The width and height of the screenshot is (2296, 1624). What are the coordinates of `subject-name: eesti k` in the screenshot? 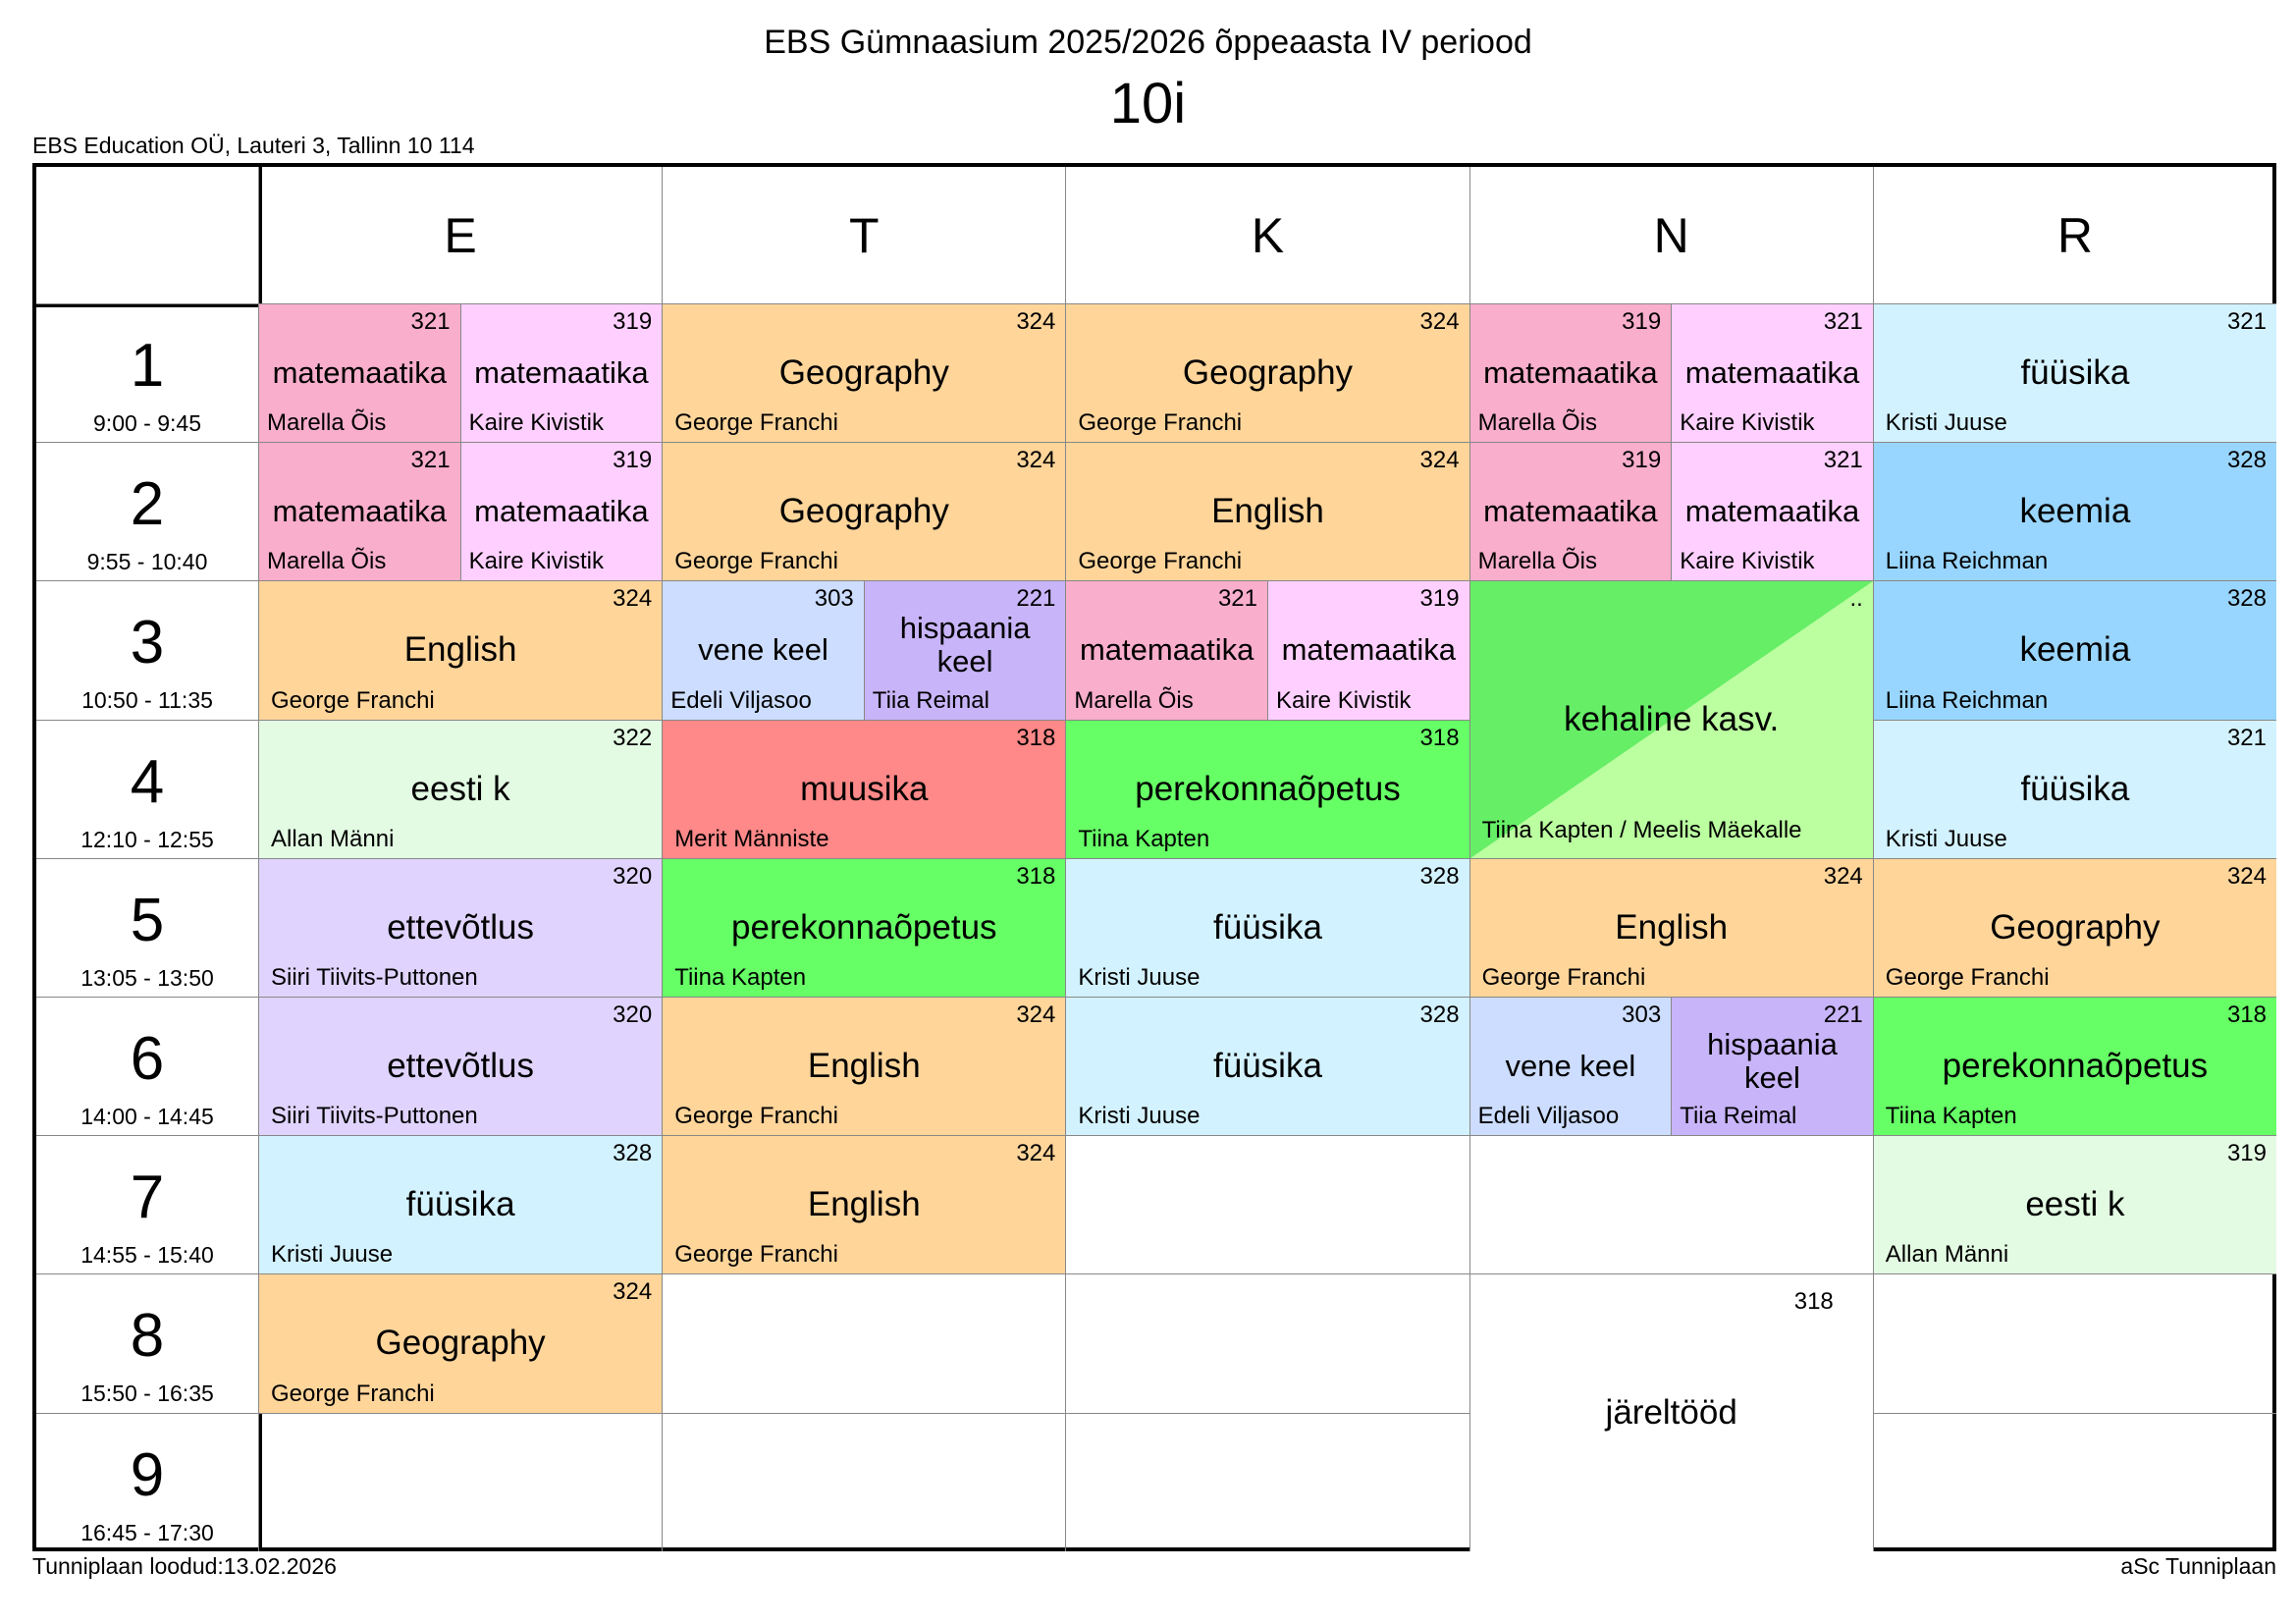 It's located at (2075, 1204).